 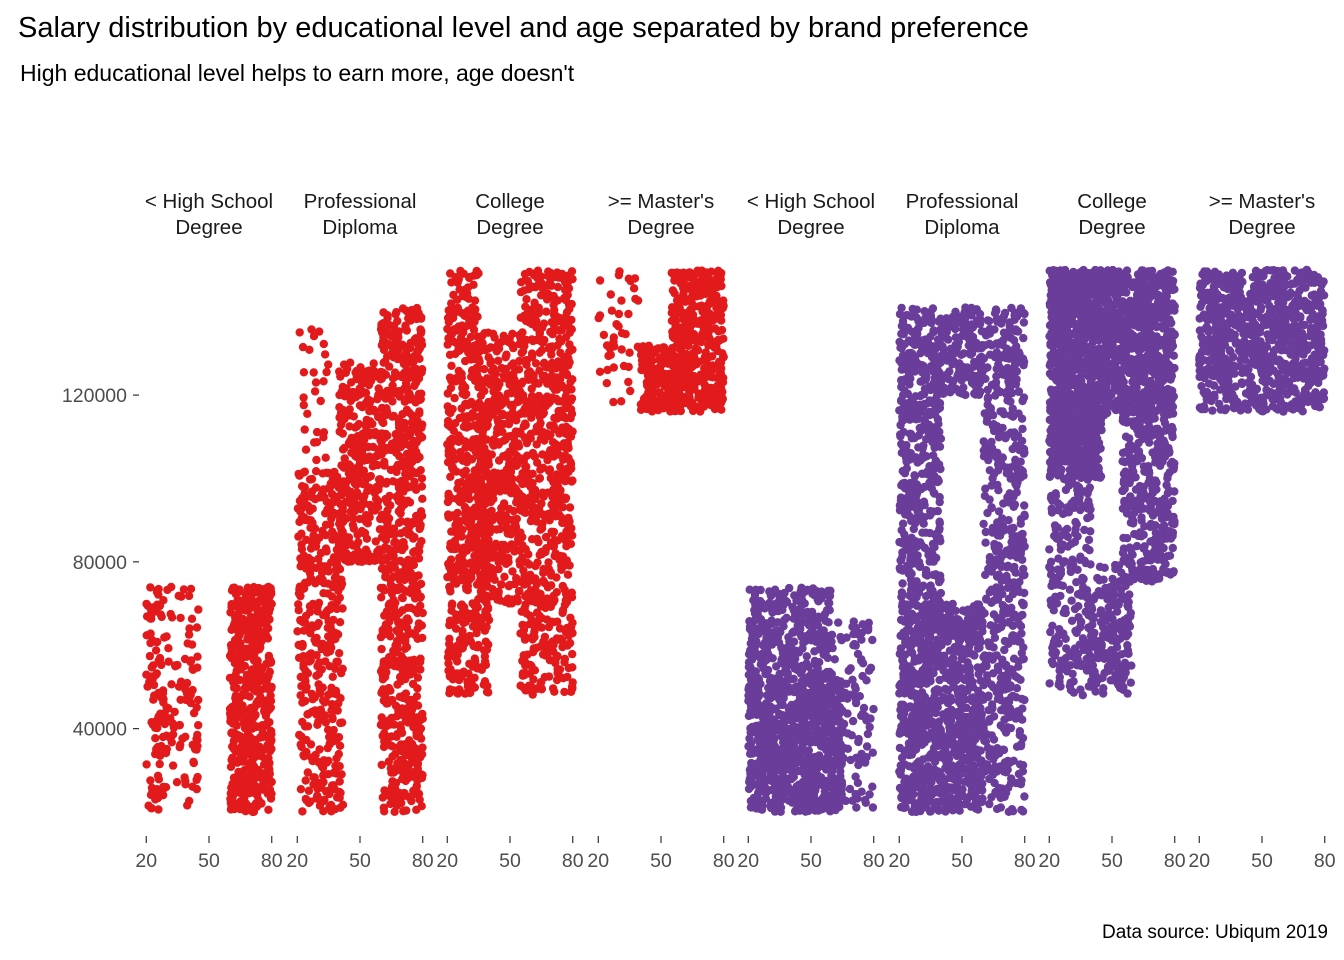 What do you see at coordinates (661, 201) in the screenshot?
I see `facet-label-line1: >= Master's` at bounding box center [661, 201].